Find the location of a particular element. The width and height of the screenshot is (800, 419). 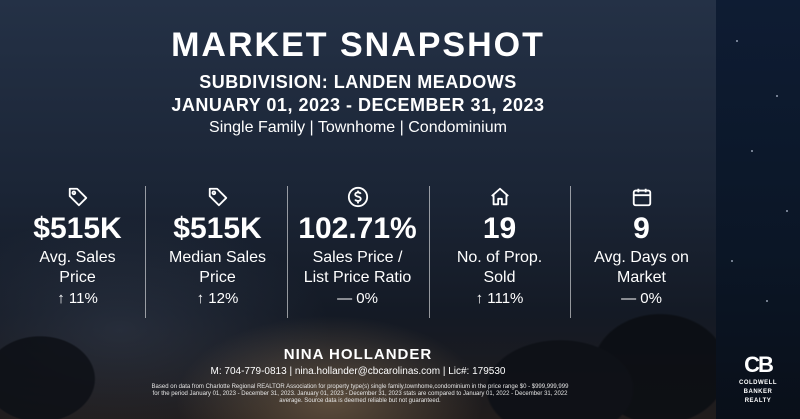

stat-days-on-market: 9 Avg. Days on Market — 0% is located at coordinates (641, 252).